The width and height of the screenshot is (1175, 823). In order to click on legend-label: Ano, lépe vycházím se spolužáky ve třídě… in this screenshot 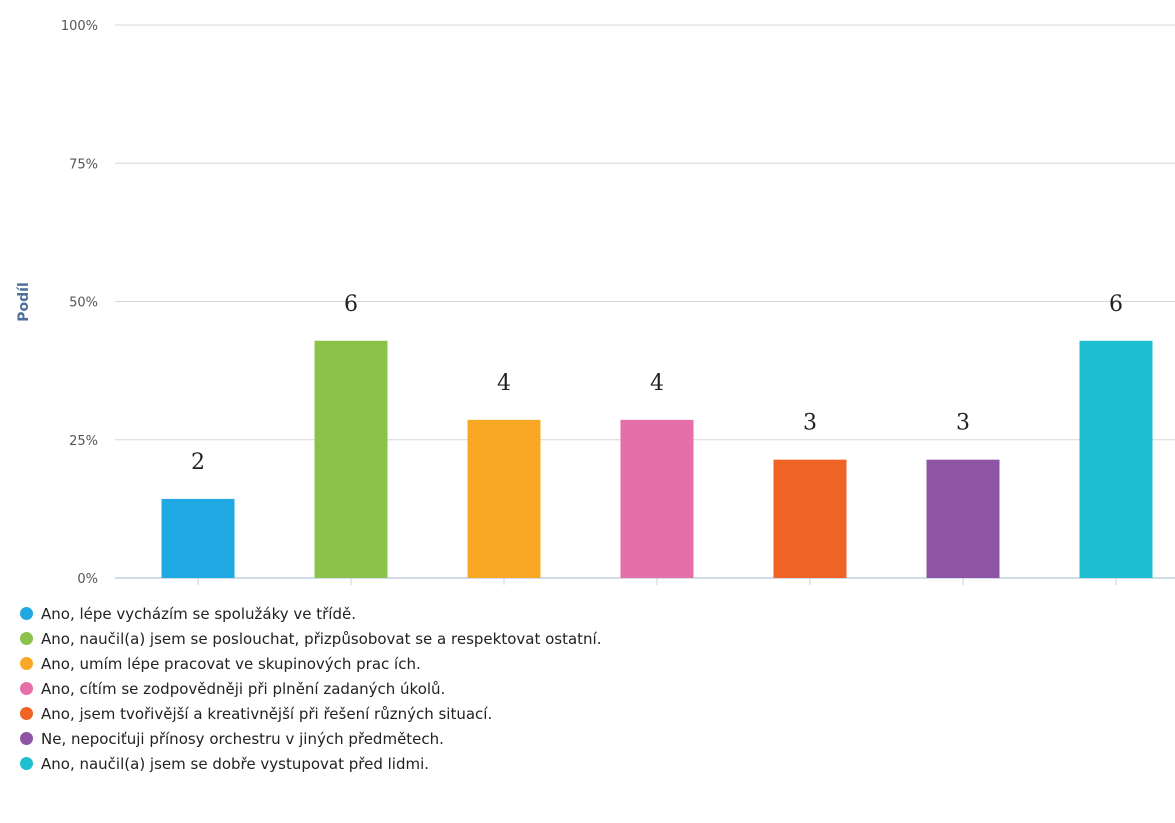, I will do `click(198, 613)`.